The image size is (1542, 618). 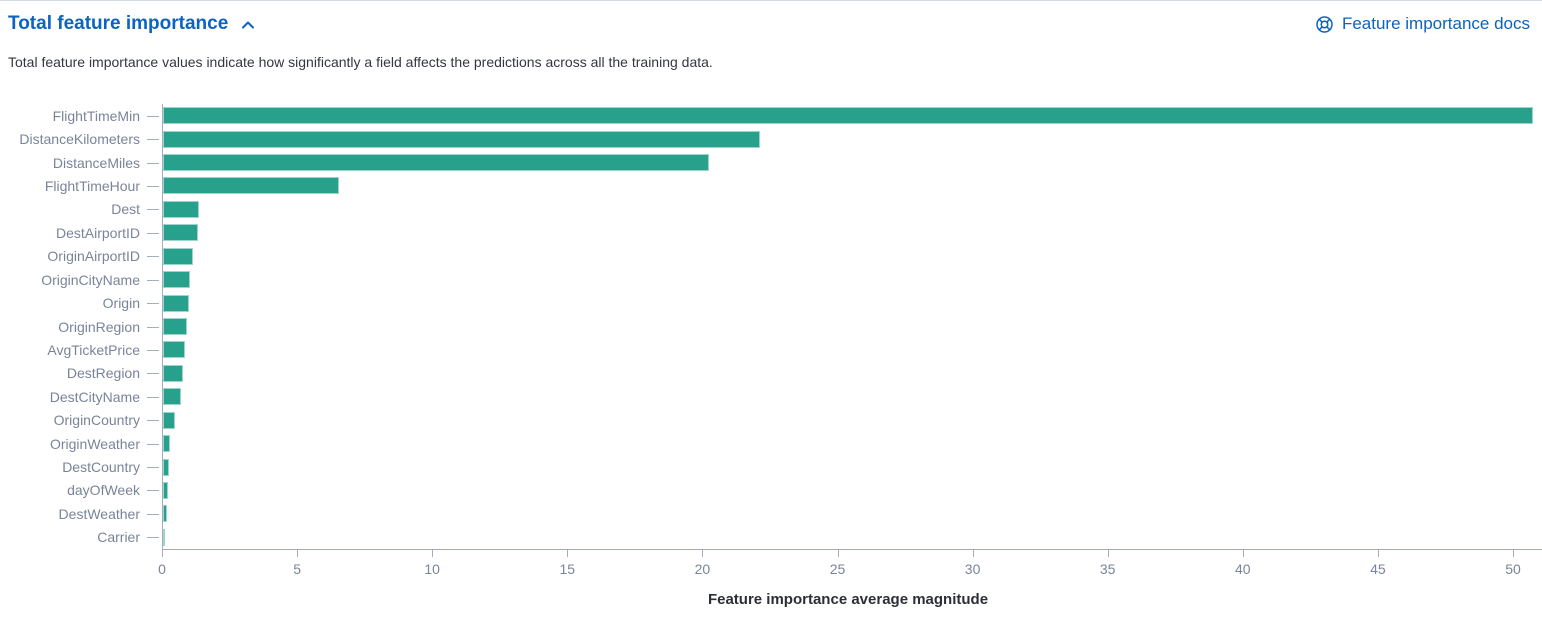 I want to click on help-lifering-icon, so click(x=1324, y=24).